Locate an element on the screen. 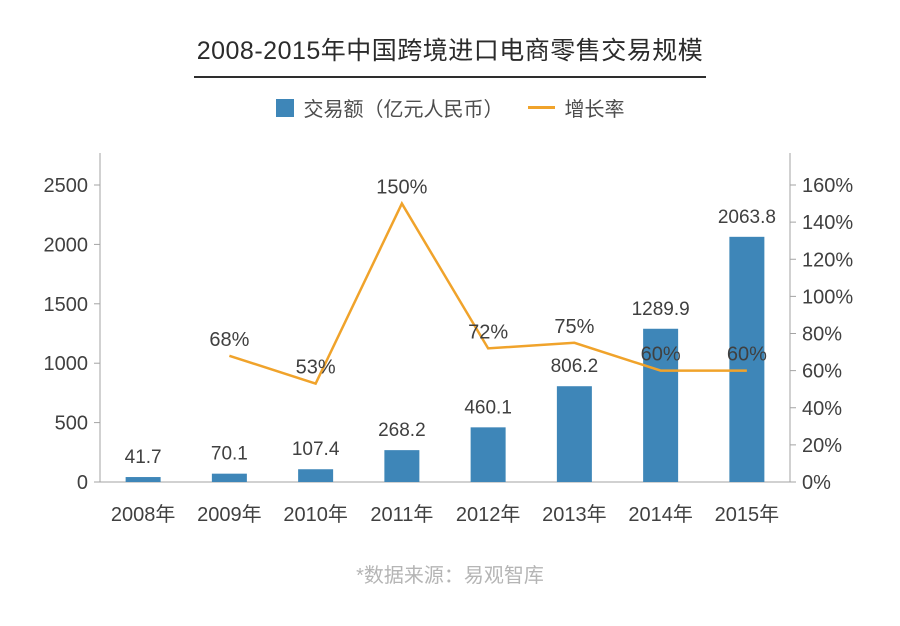 Image resolution: width=900 pixels, height=626 pixels. growth-value-label: 72% is located at coordinates (488, 332).